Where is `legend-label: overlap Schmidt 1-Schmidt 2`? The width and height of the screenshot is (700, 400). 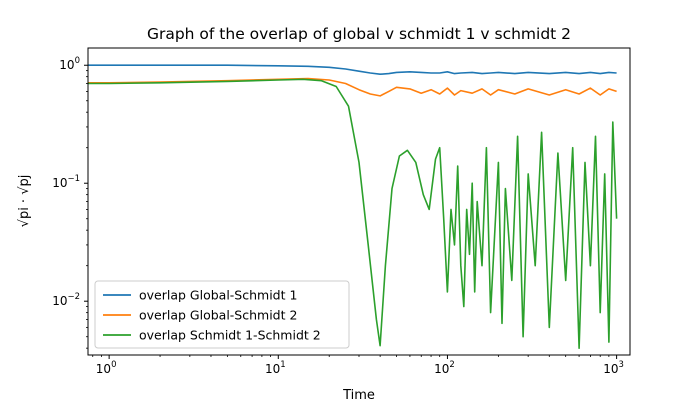 legend-label: overlap Schmidt 1-Schmidt 2 is located at coordinates (230, 335).